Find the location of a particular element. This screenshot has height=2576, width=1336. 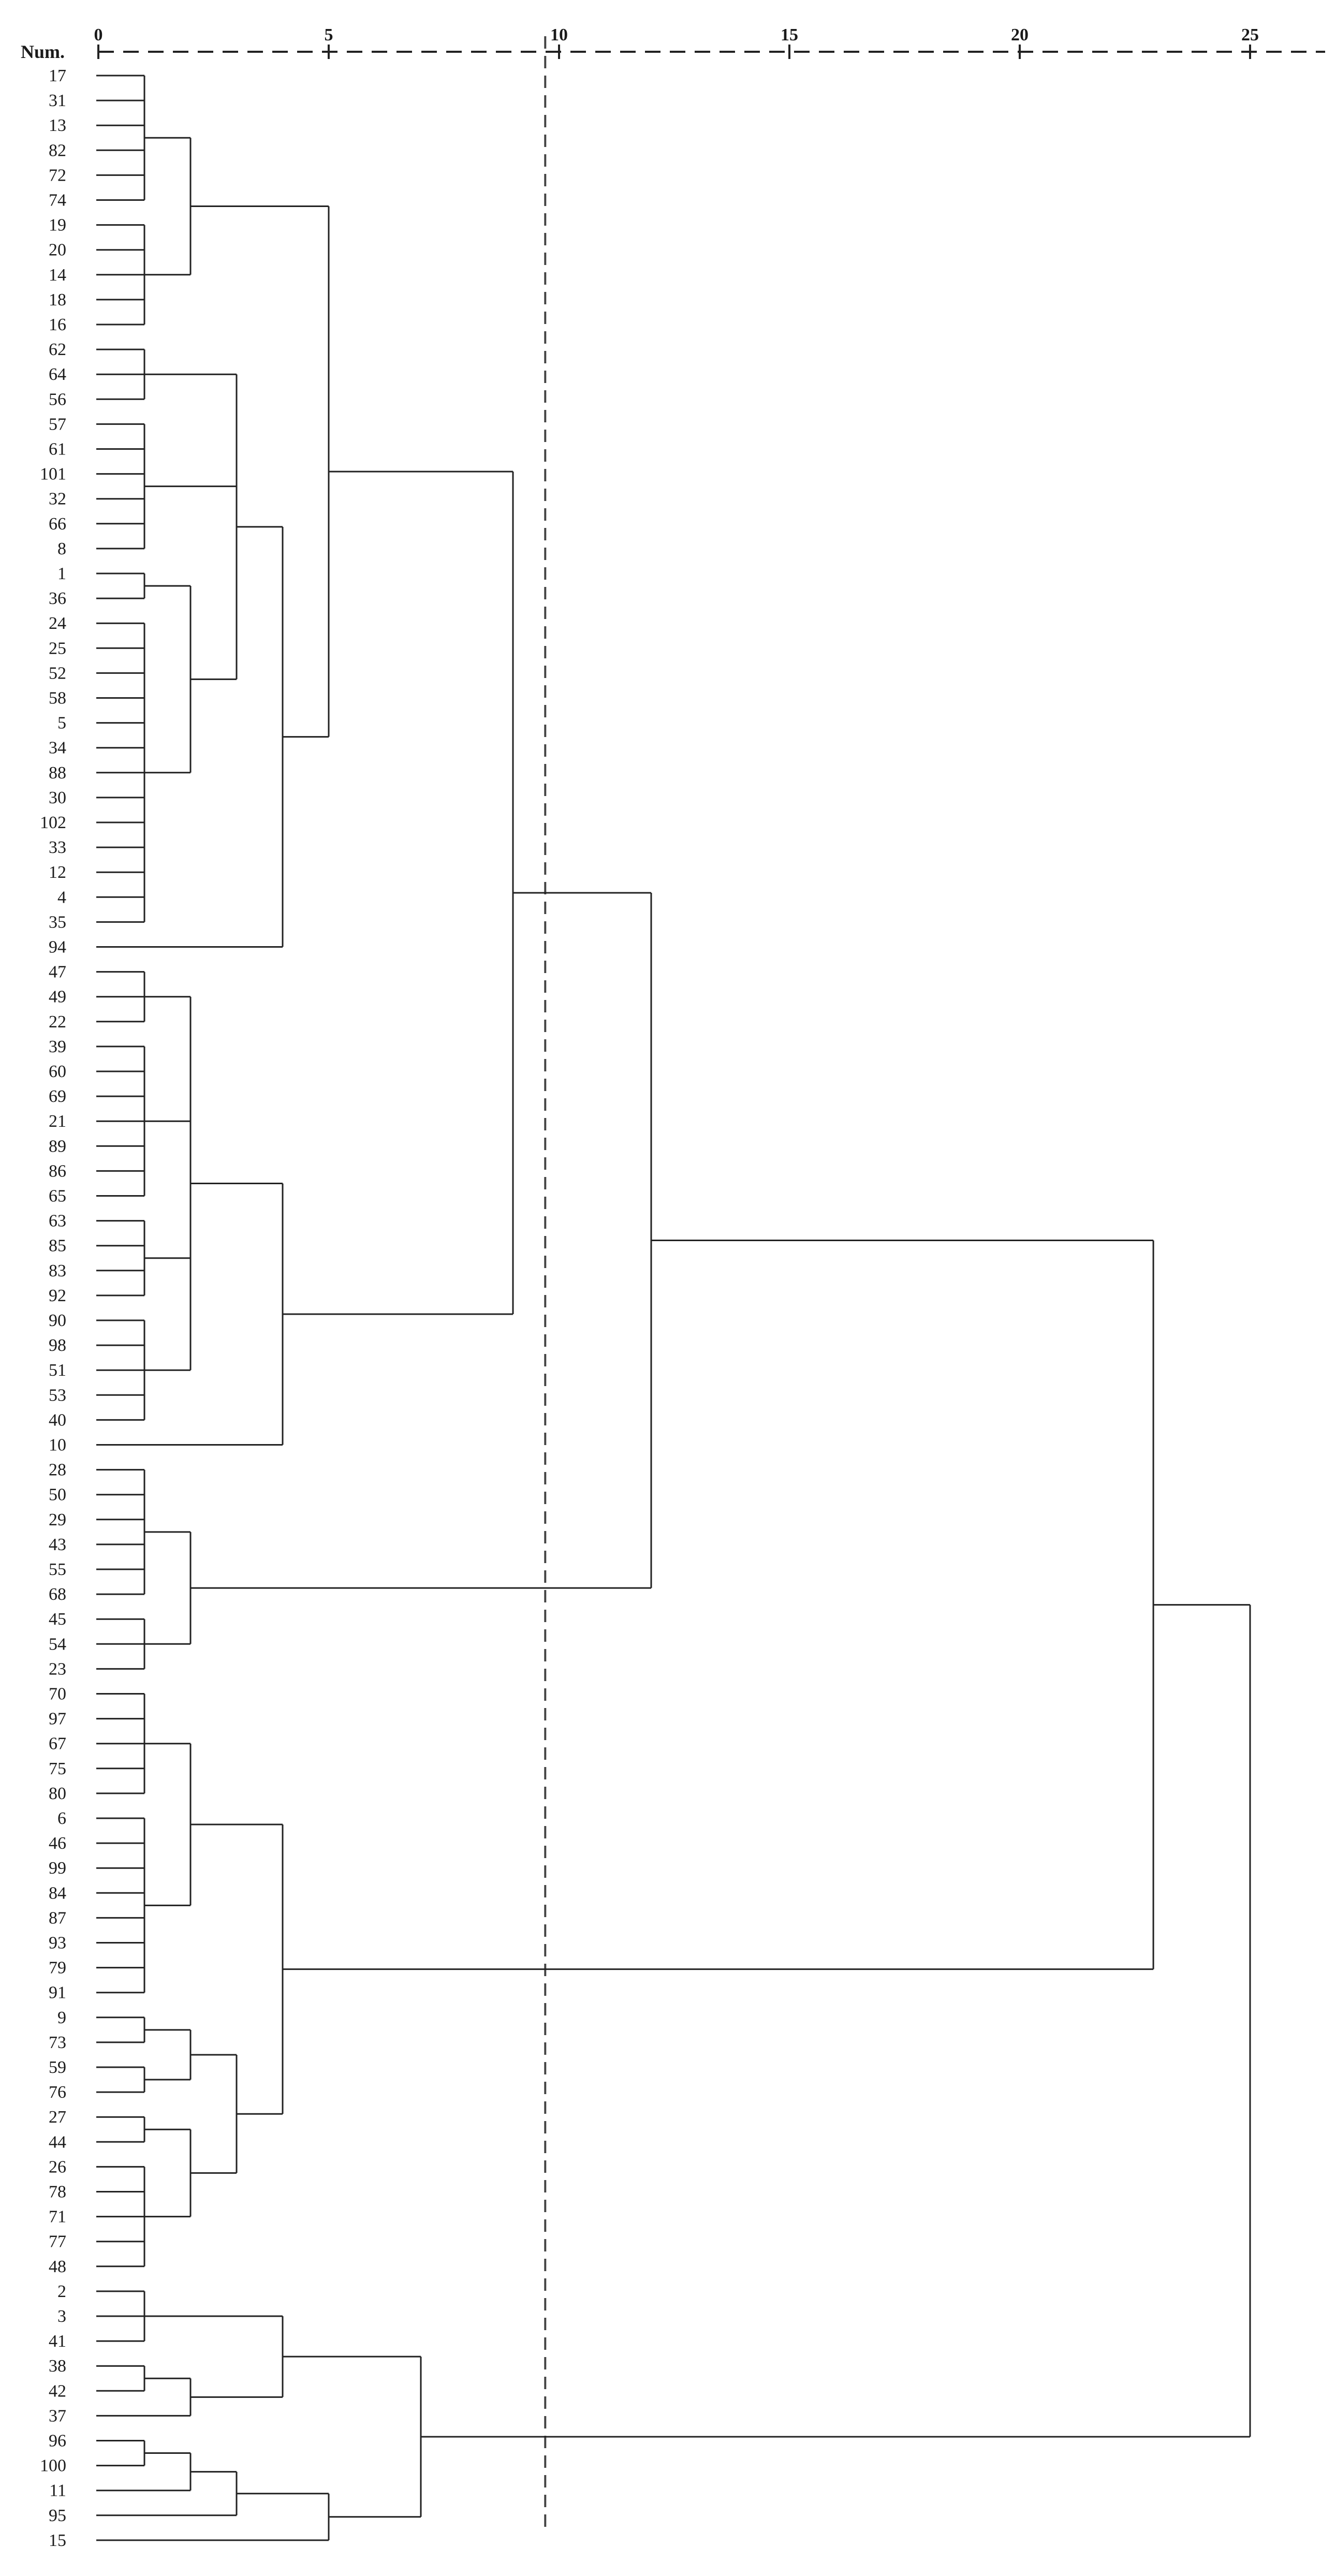

leaf-label-74: 74 is located at coordinates (58, 201).